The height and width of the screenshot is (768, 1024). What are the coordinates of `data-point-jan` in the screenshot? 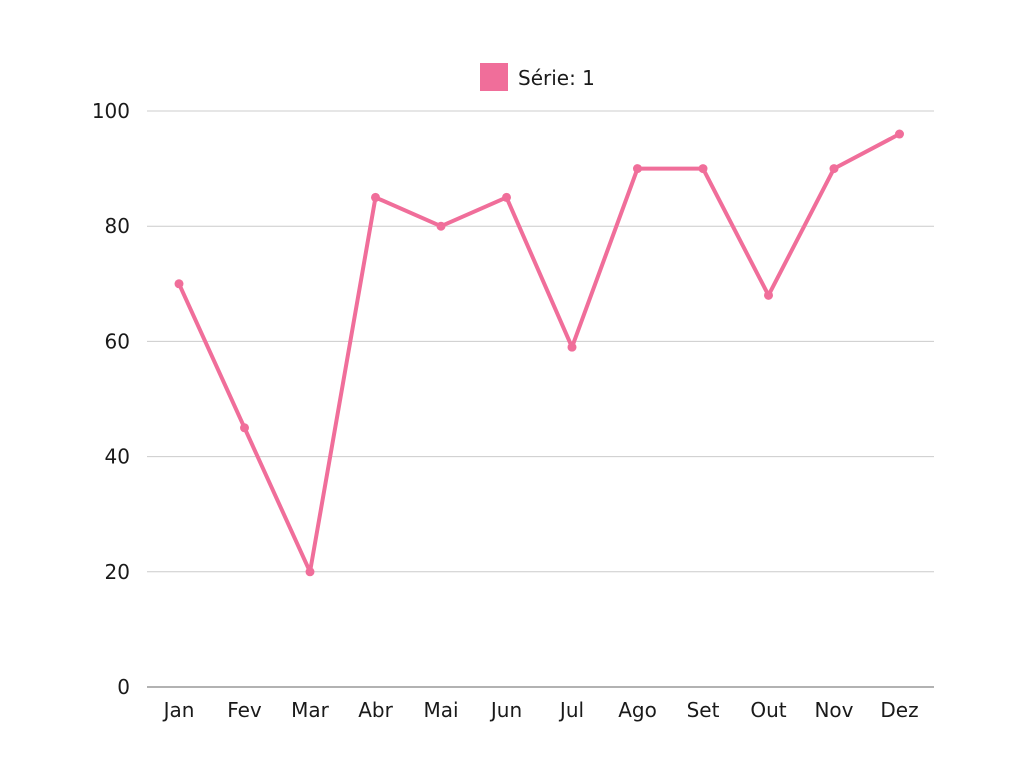 It's located at (179, 284).